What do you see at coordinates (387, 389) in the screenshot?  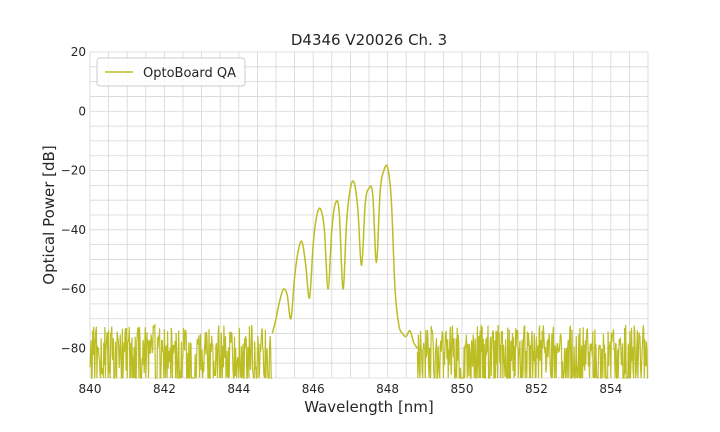 I see `x-tick-label: 848` at bounding box center [387, 389].